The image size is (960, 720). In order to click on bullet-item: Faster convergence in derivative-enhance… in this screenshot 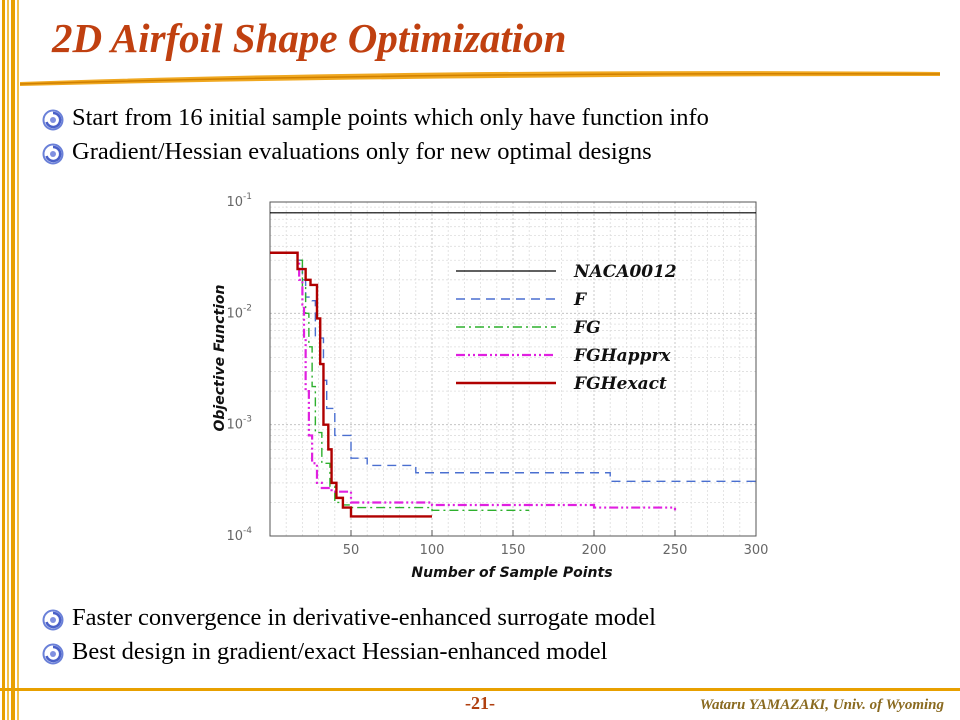, I will do `click(348, 621)`.